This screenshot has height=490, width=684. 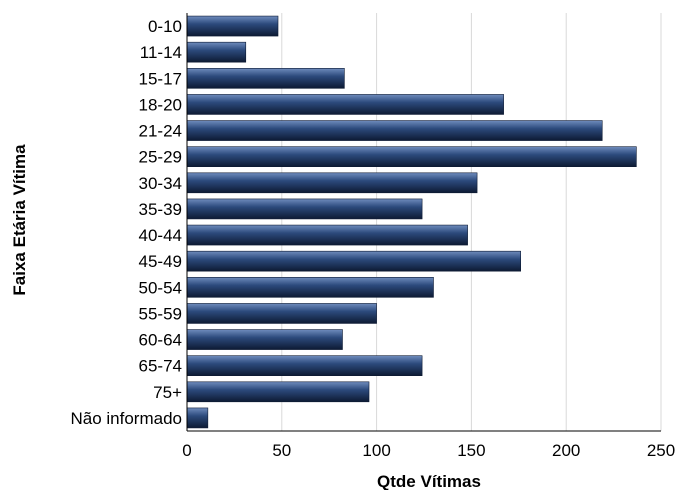 What do you see at coordinates (160, 78) in the screenshot?
I see `y-tick-label-2: 15-17` at bounding box center [160, 78].